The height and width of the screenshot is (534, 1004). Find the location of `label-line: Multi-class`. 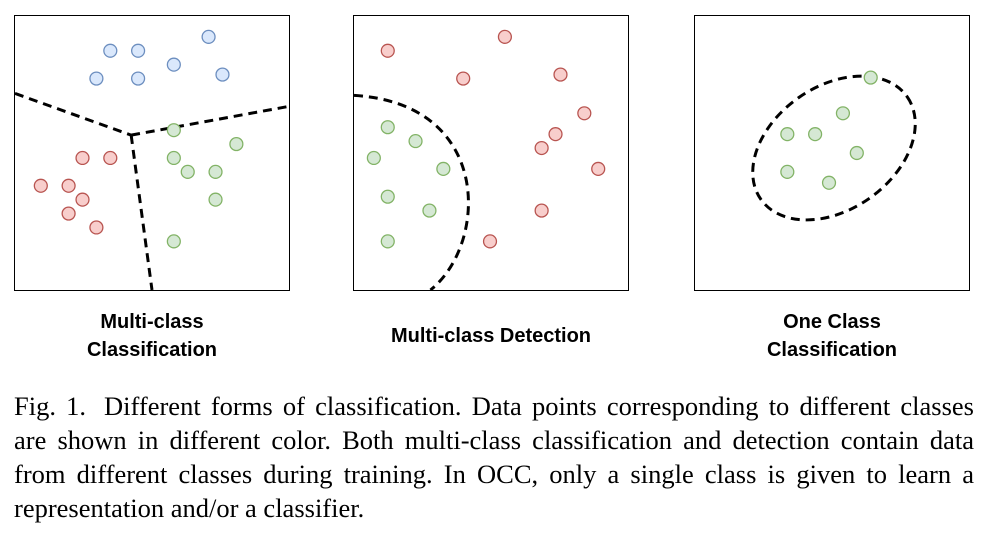

label-line: Multi-class is located at coordinates (152, 322).